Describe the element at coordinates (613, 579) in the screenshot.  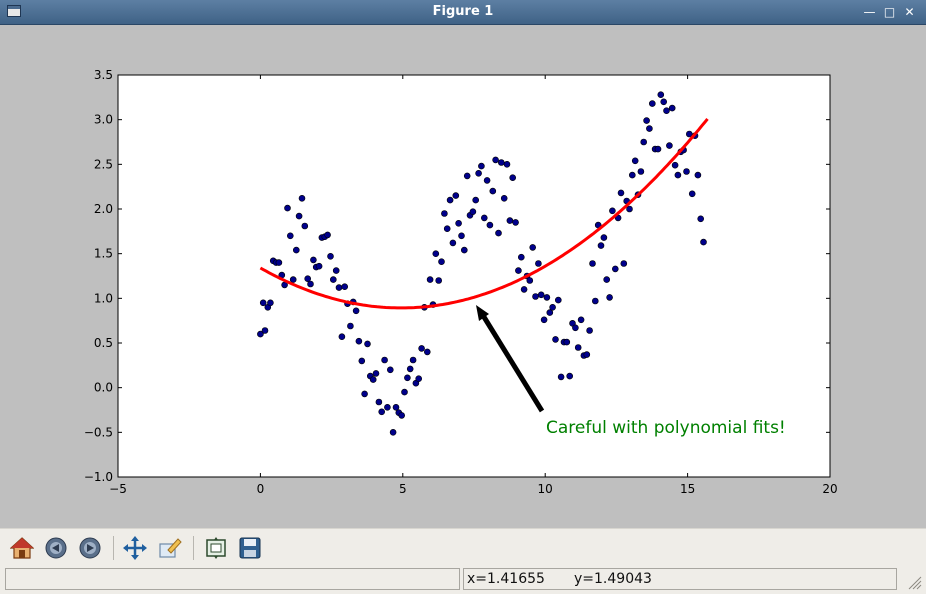
I see `y-coordinate: y=1.49043` at that location.